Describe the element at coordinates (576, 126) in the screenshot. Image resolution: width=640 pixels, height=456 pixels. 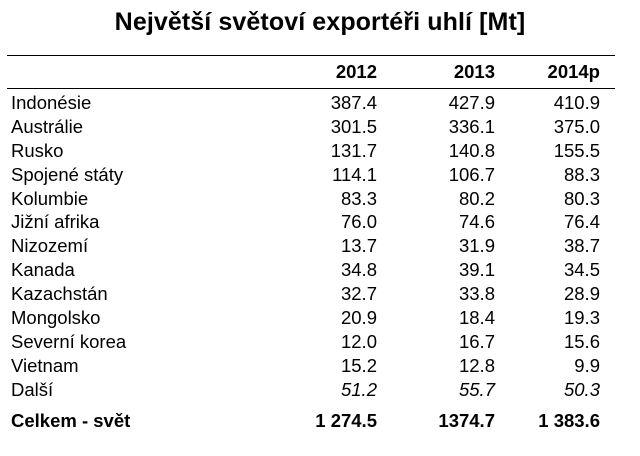
I see `value-2014p-cell: 375.0` at that location.